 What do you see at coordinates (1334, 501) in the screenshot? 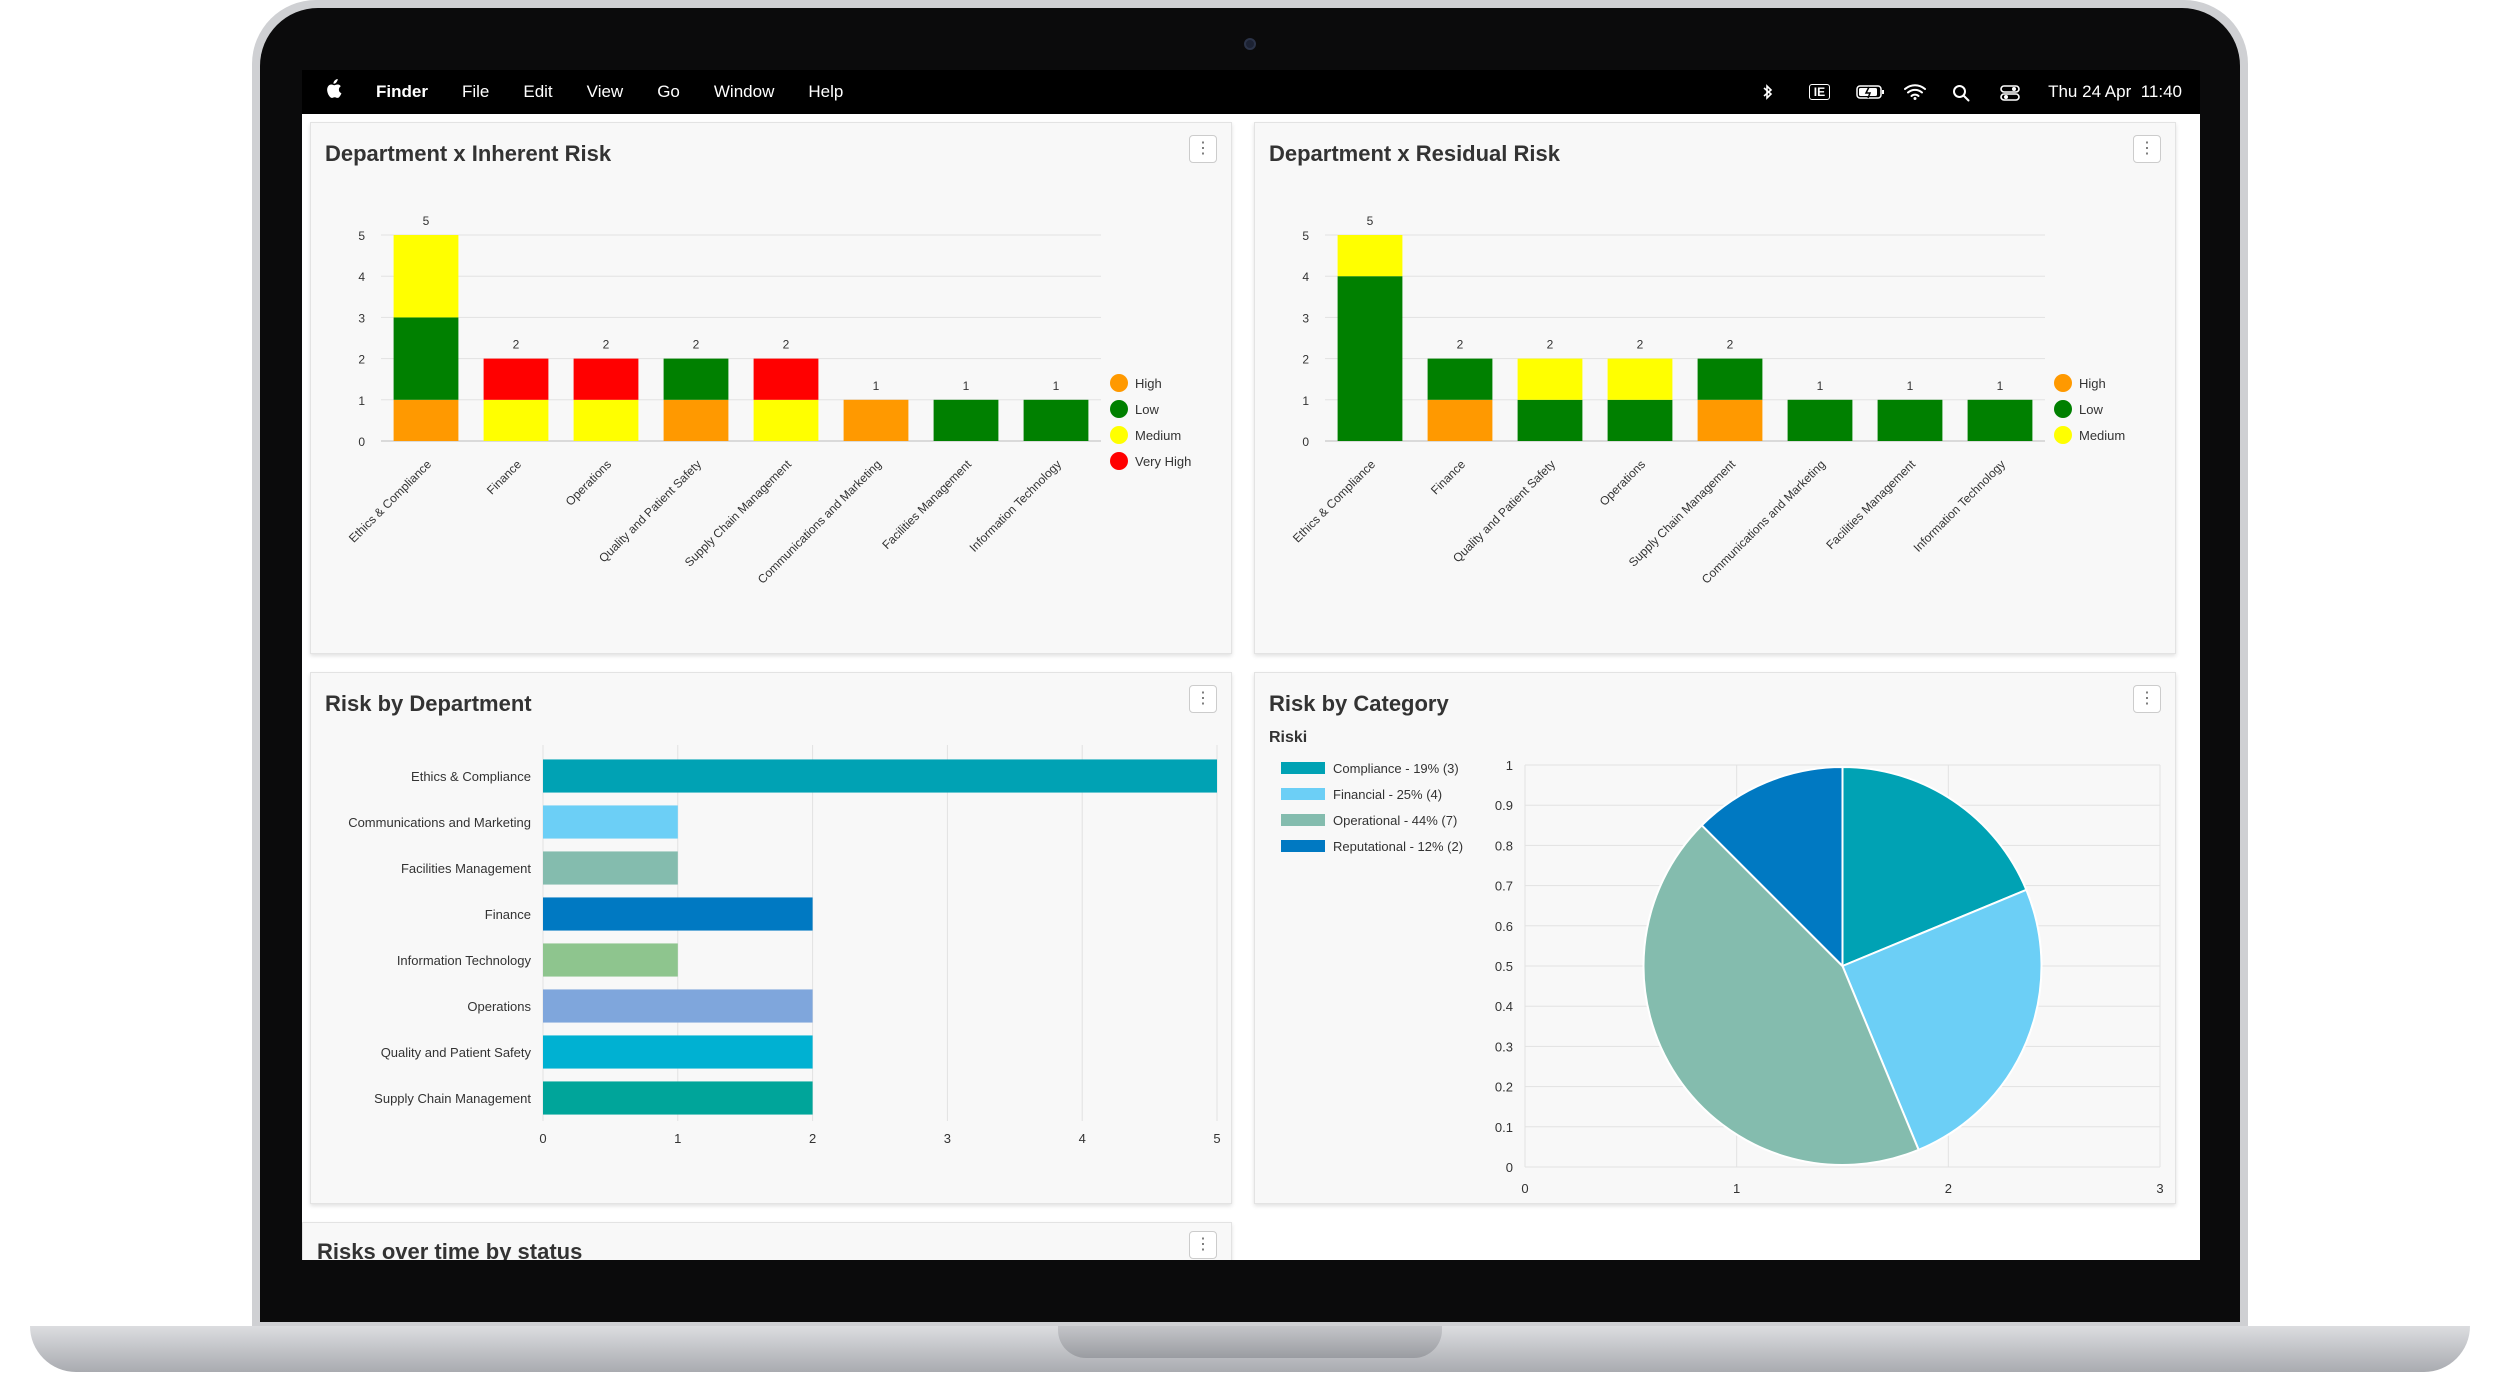
I see `x-tick-label: Ethics & Compliance` at bounding box center [1334, 501].